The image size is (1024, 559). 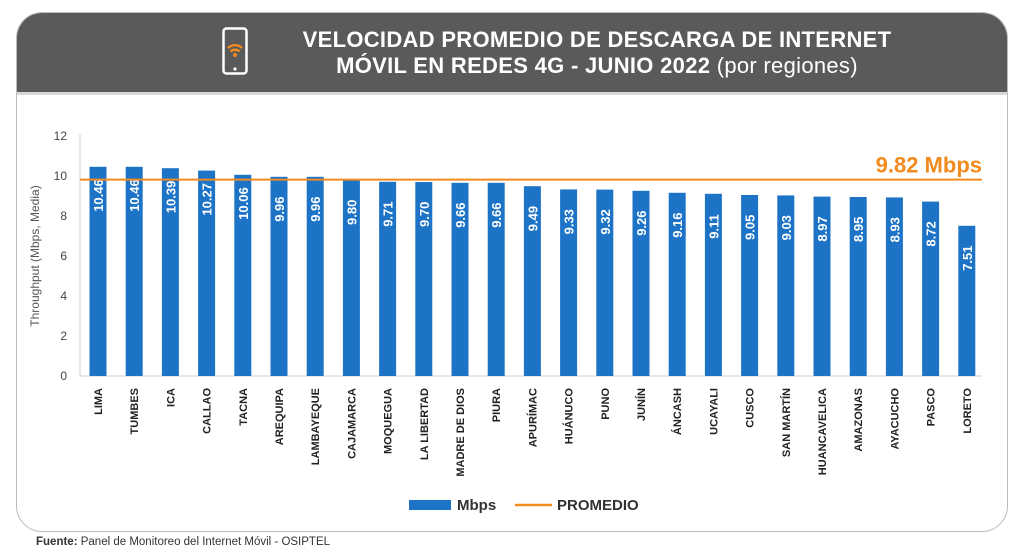 I want to click on x-tick-label: HUÁNUCO, so click(x=569, y=416).